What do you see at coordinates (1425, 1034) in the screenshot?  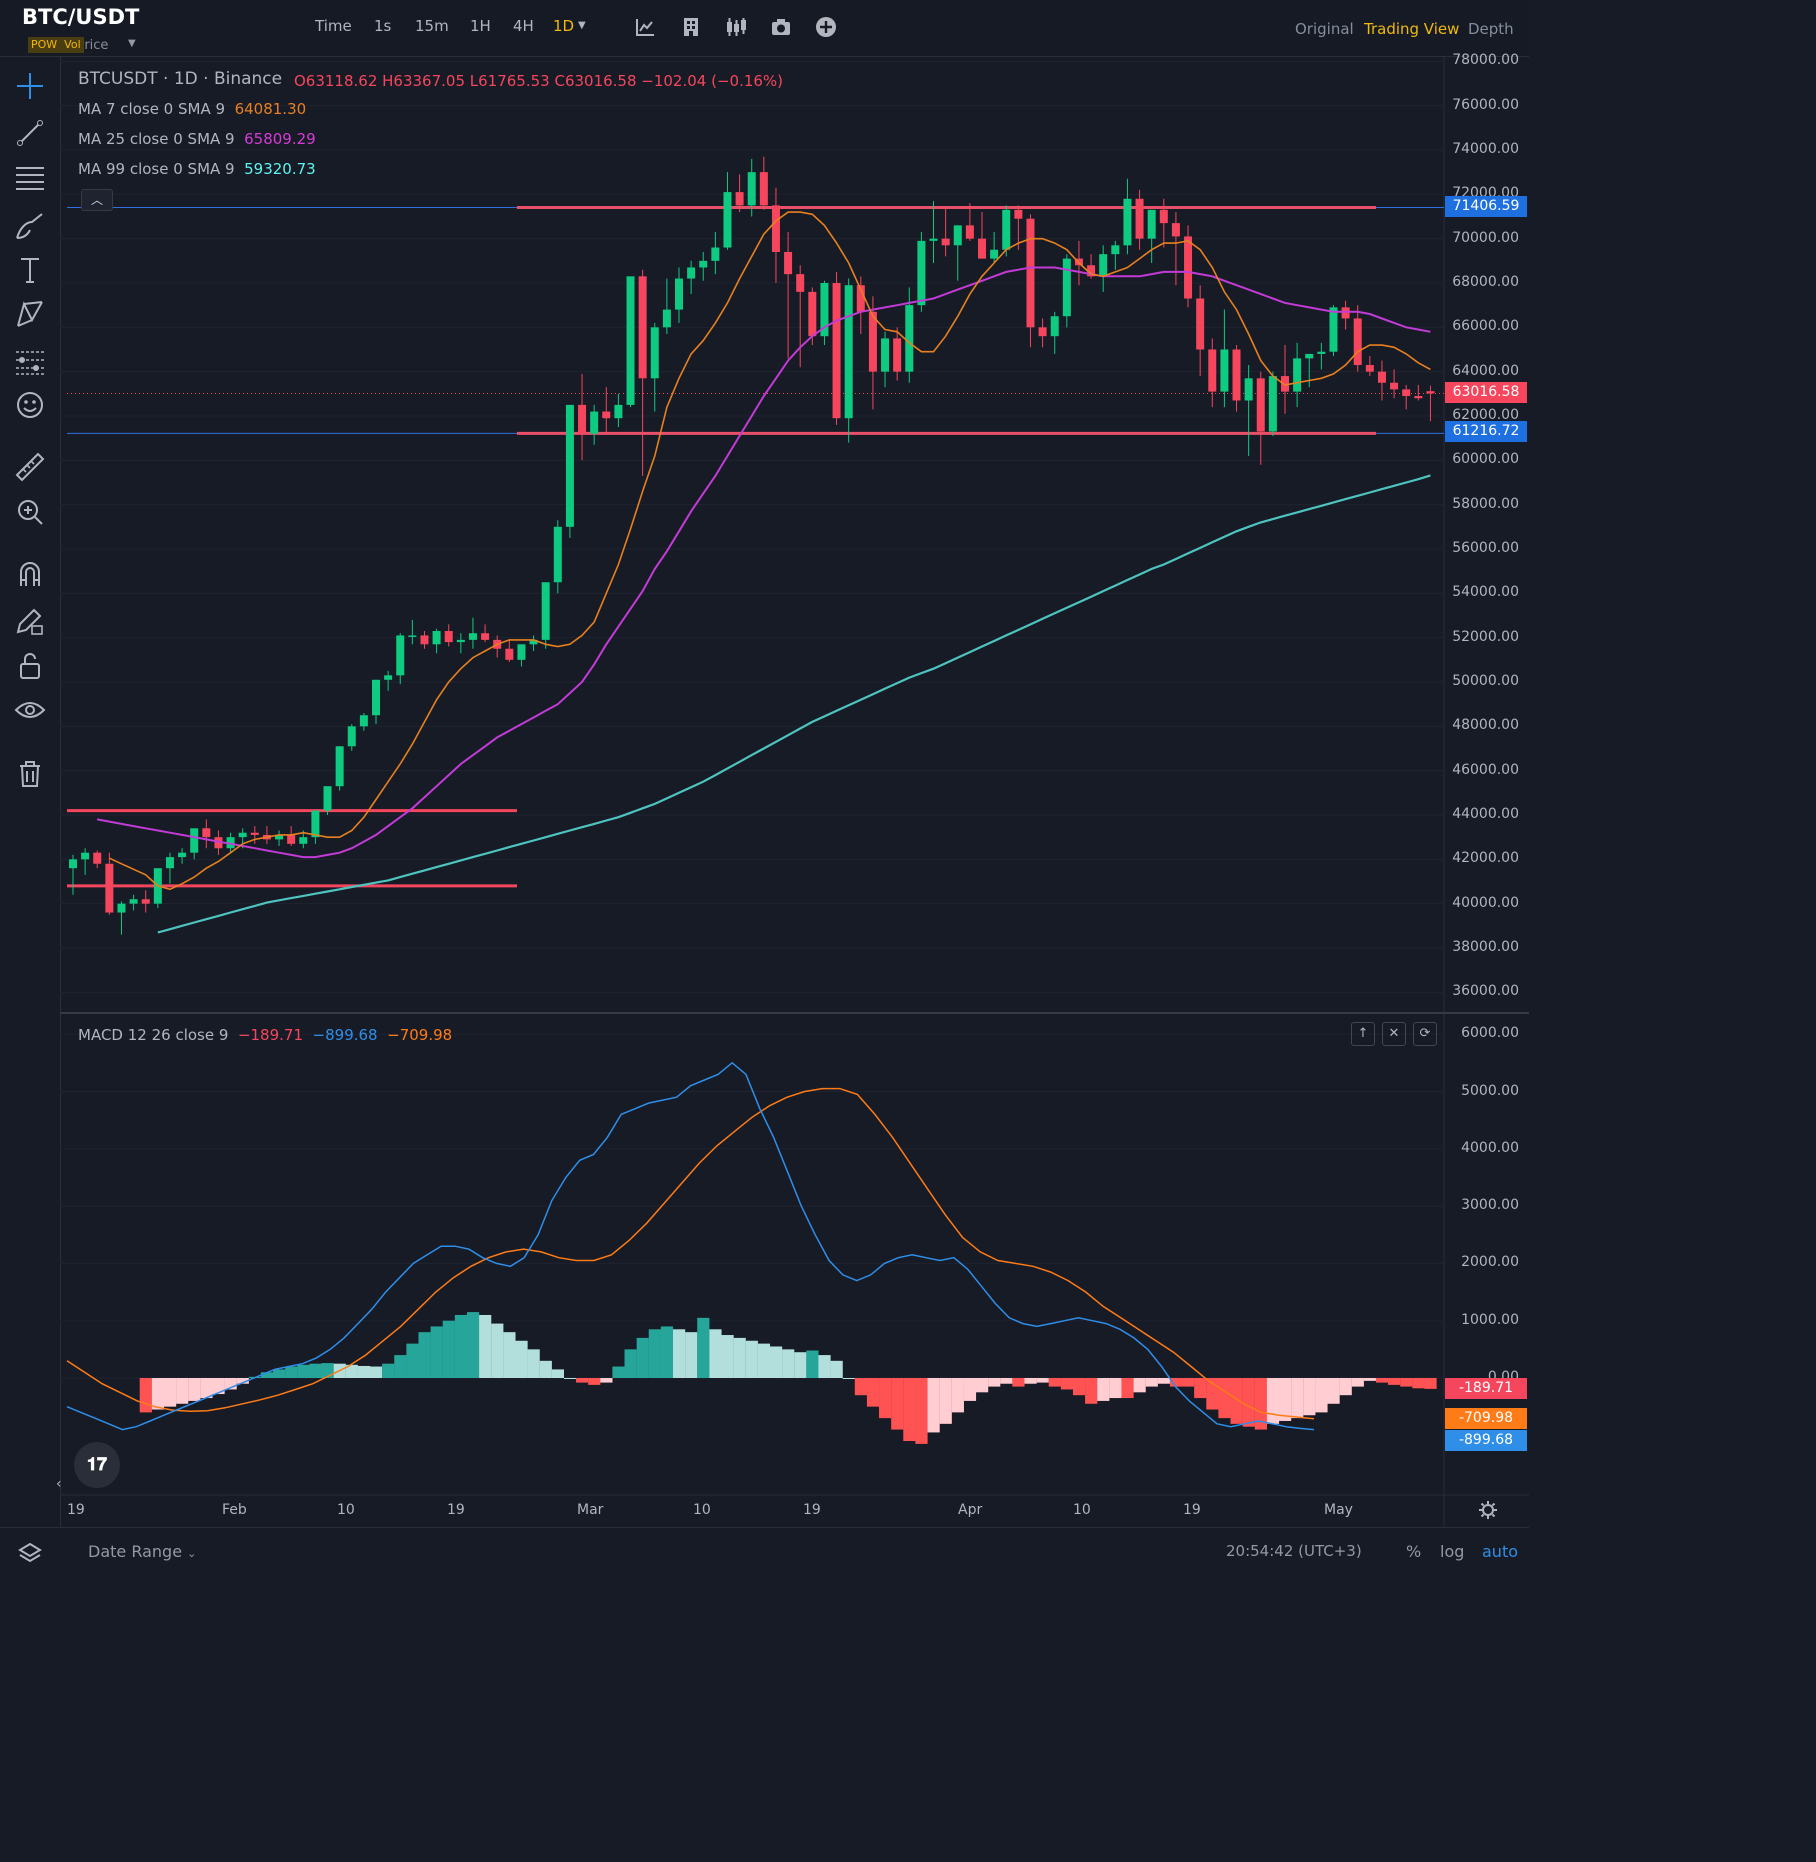 I see `pane-settings-button: ⟳` at bounding box center [1425, 1034].